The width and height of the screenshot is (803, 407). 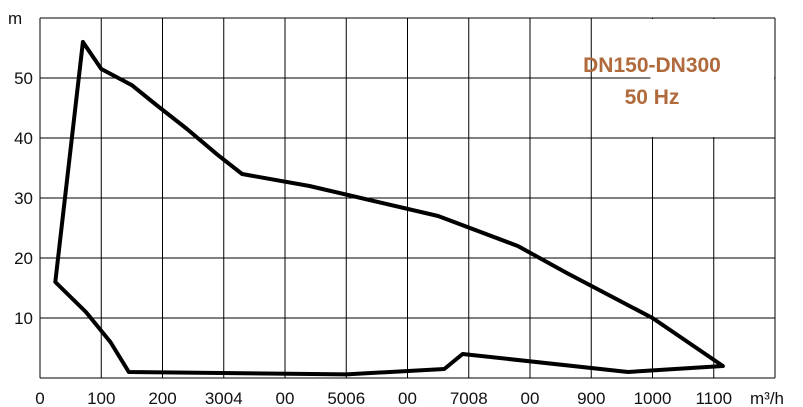 I want to click on x-tick-label: 3004, so click(x=224, y=398).